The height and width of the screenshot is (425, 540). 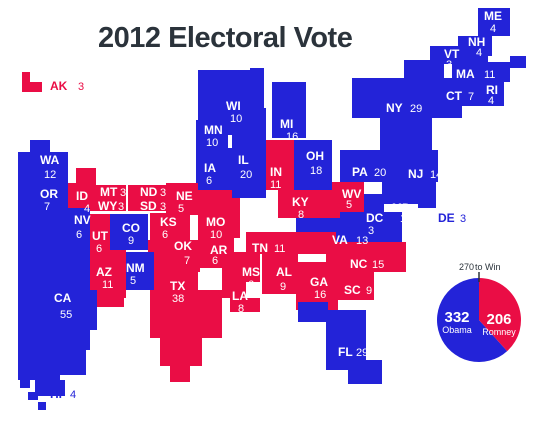 I want to click on state-shape-ky, so click(x=309, y=204).